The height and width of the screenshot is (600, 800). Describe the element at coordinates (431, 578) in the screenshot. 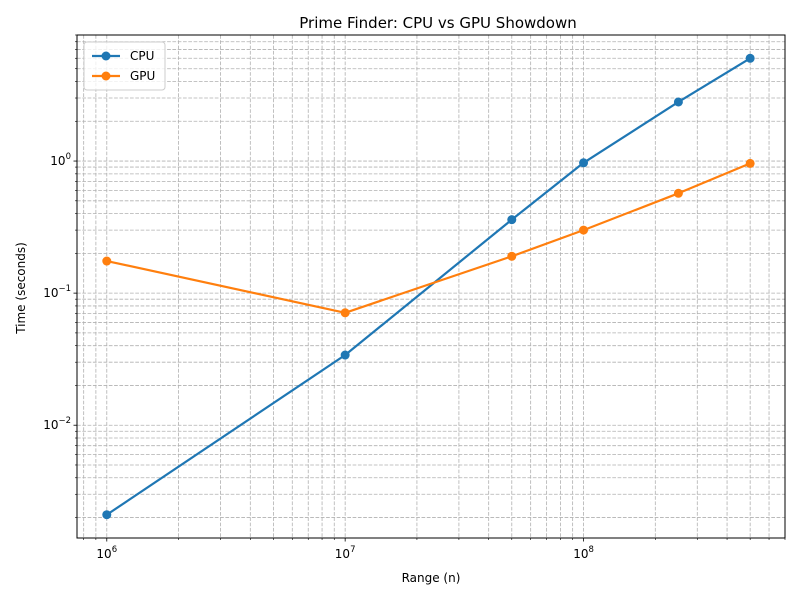

I see `x-axis-label: Range (n)` at that location.